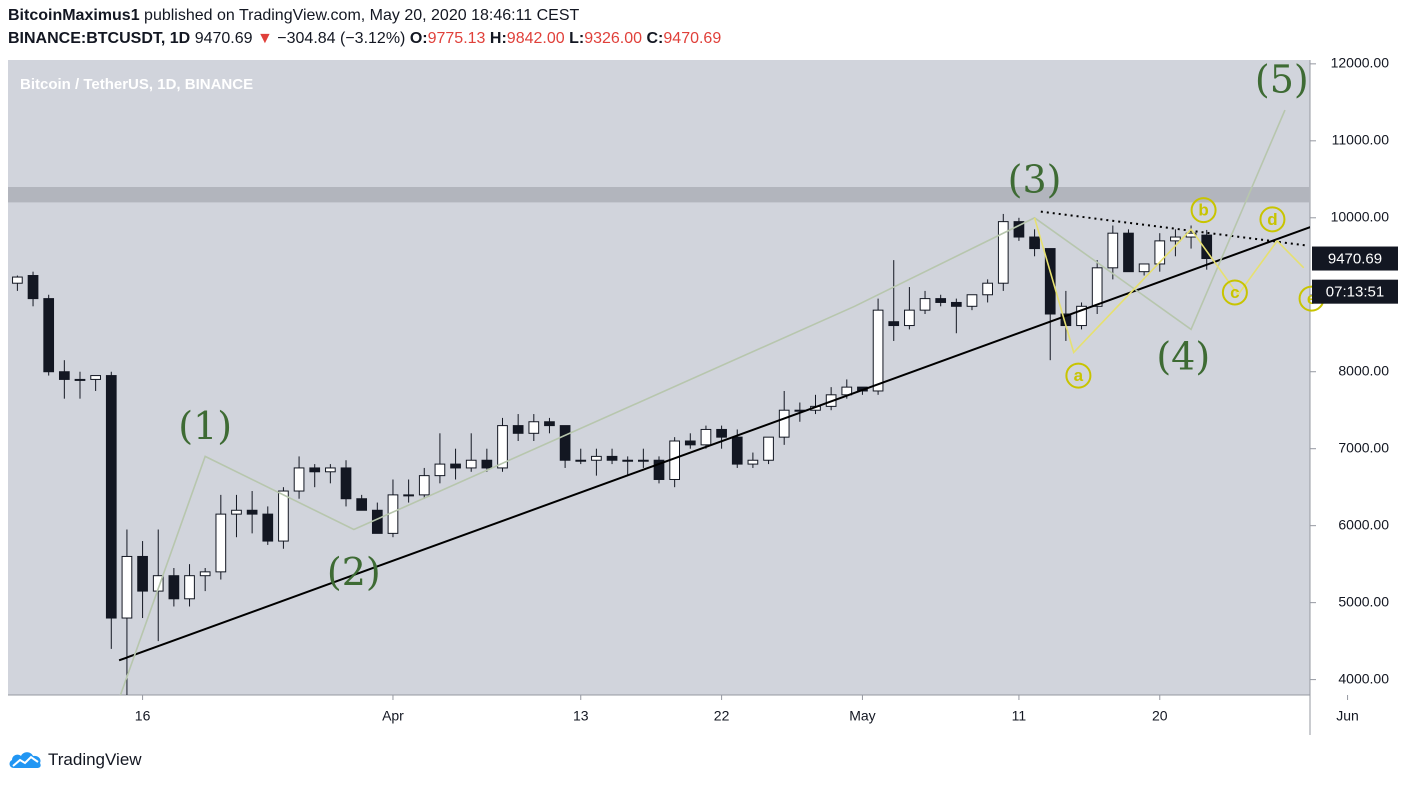 This screenshot has height=785, width=1417. What do you see at coordinates (456, 38) in the screenshot?
I see `open-value: 9775.13` at bounding box center [456, 38].